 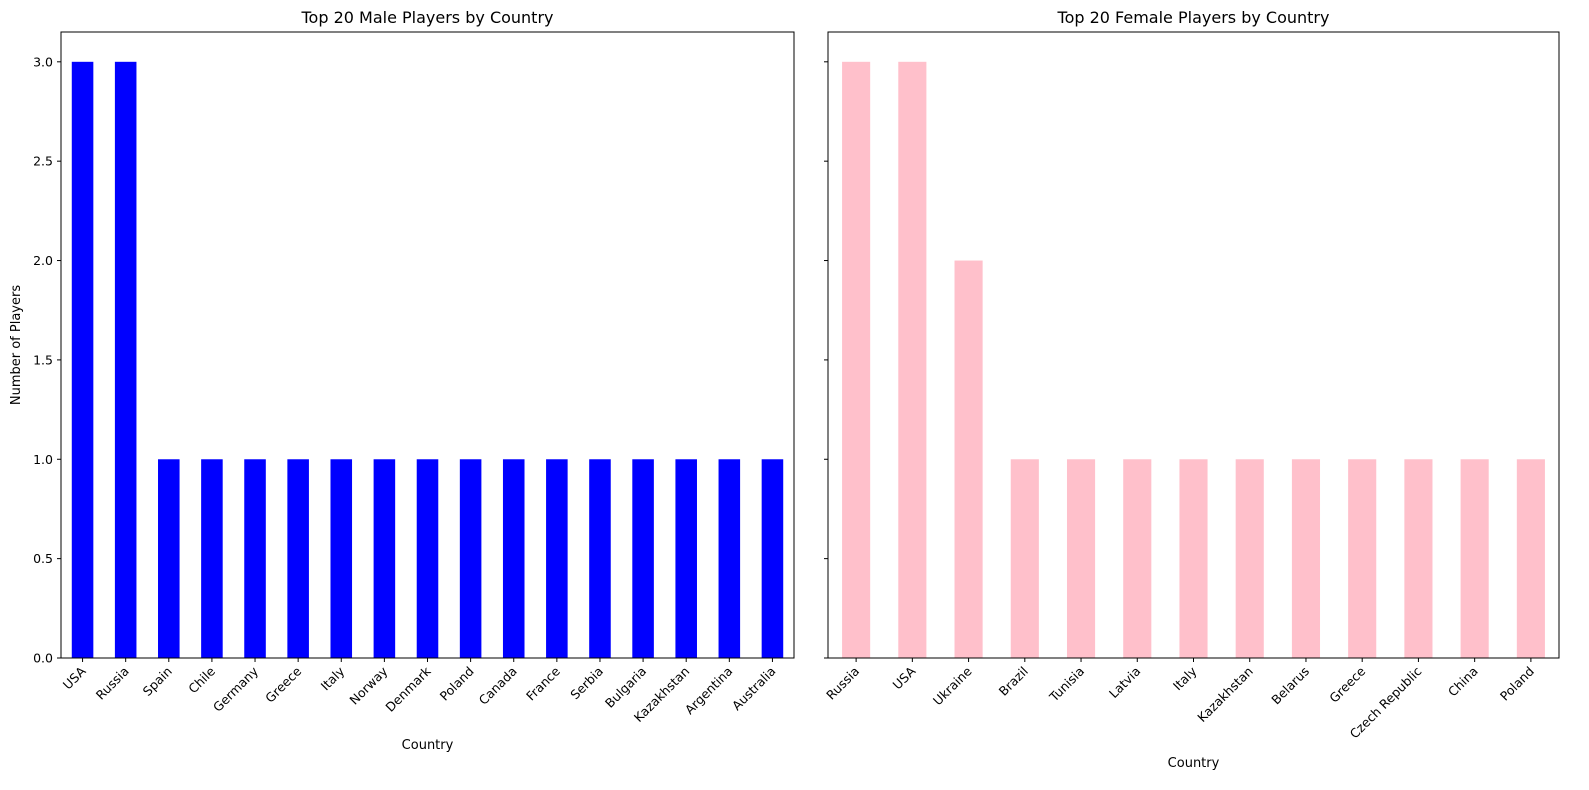 I want to click on female-bar-russia, so click(x=856, y=360).